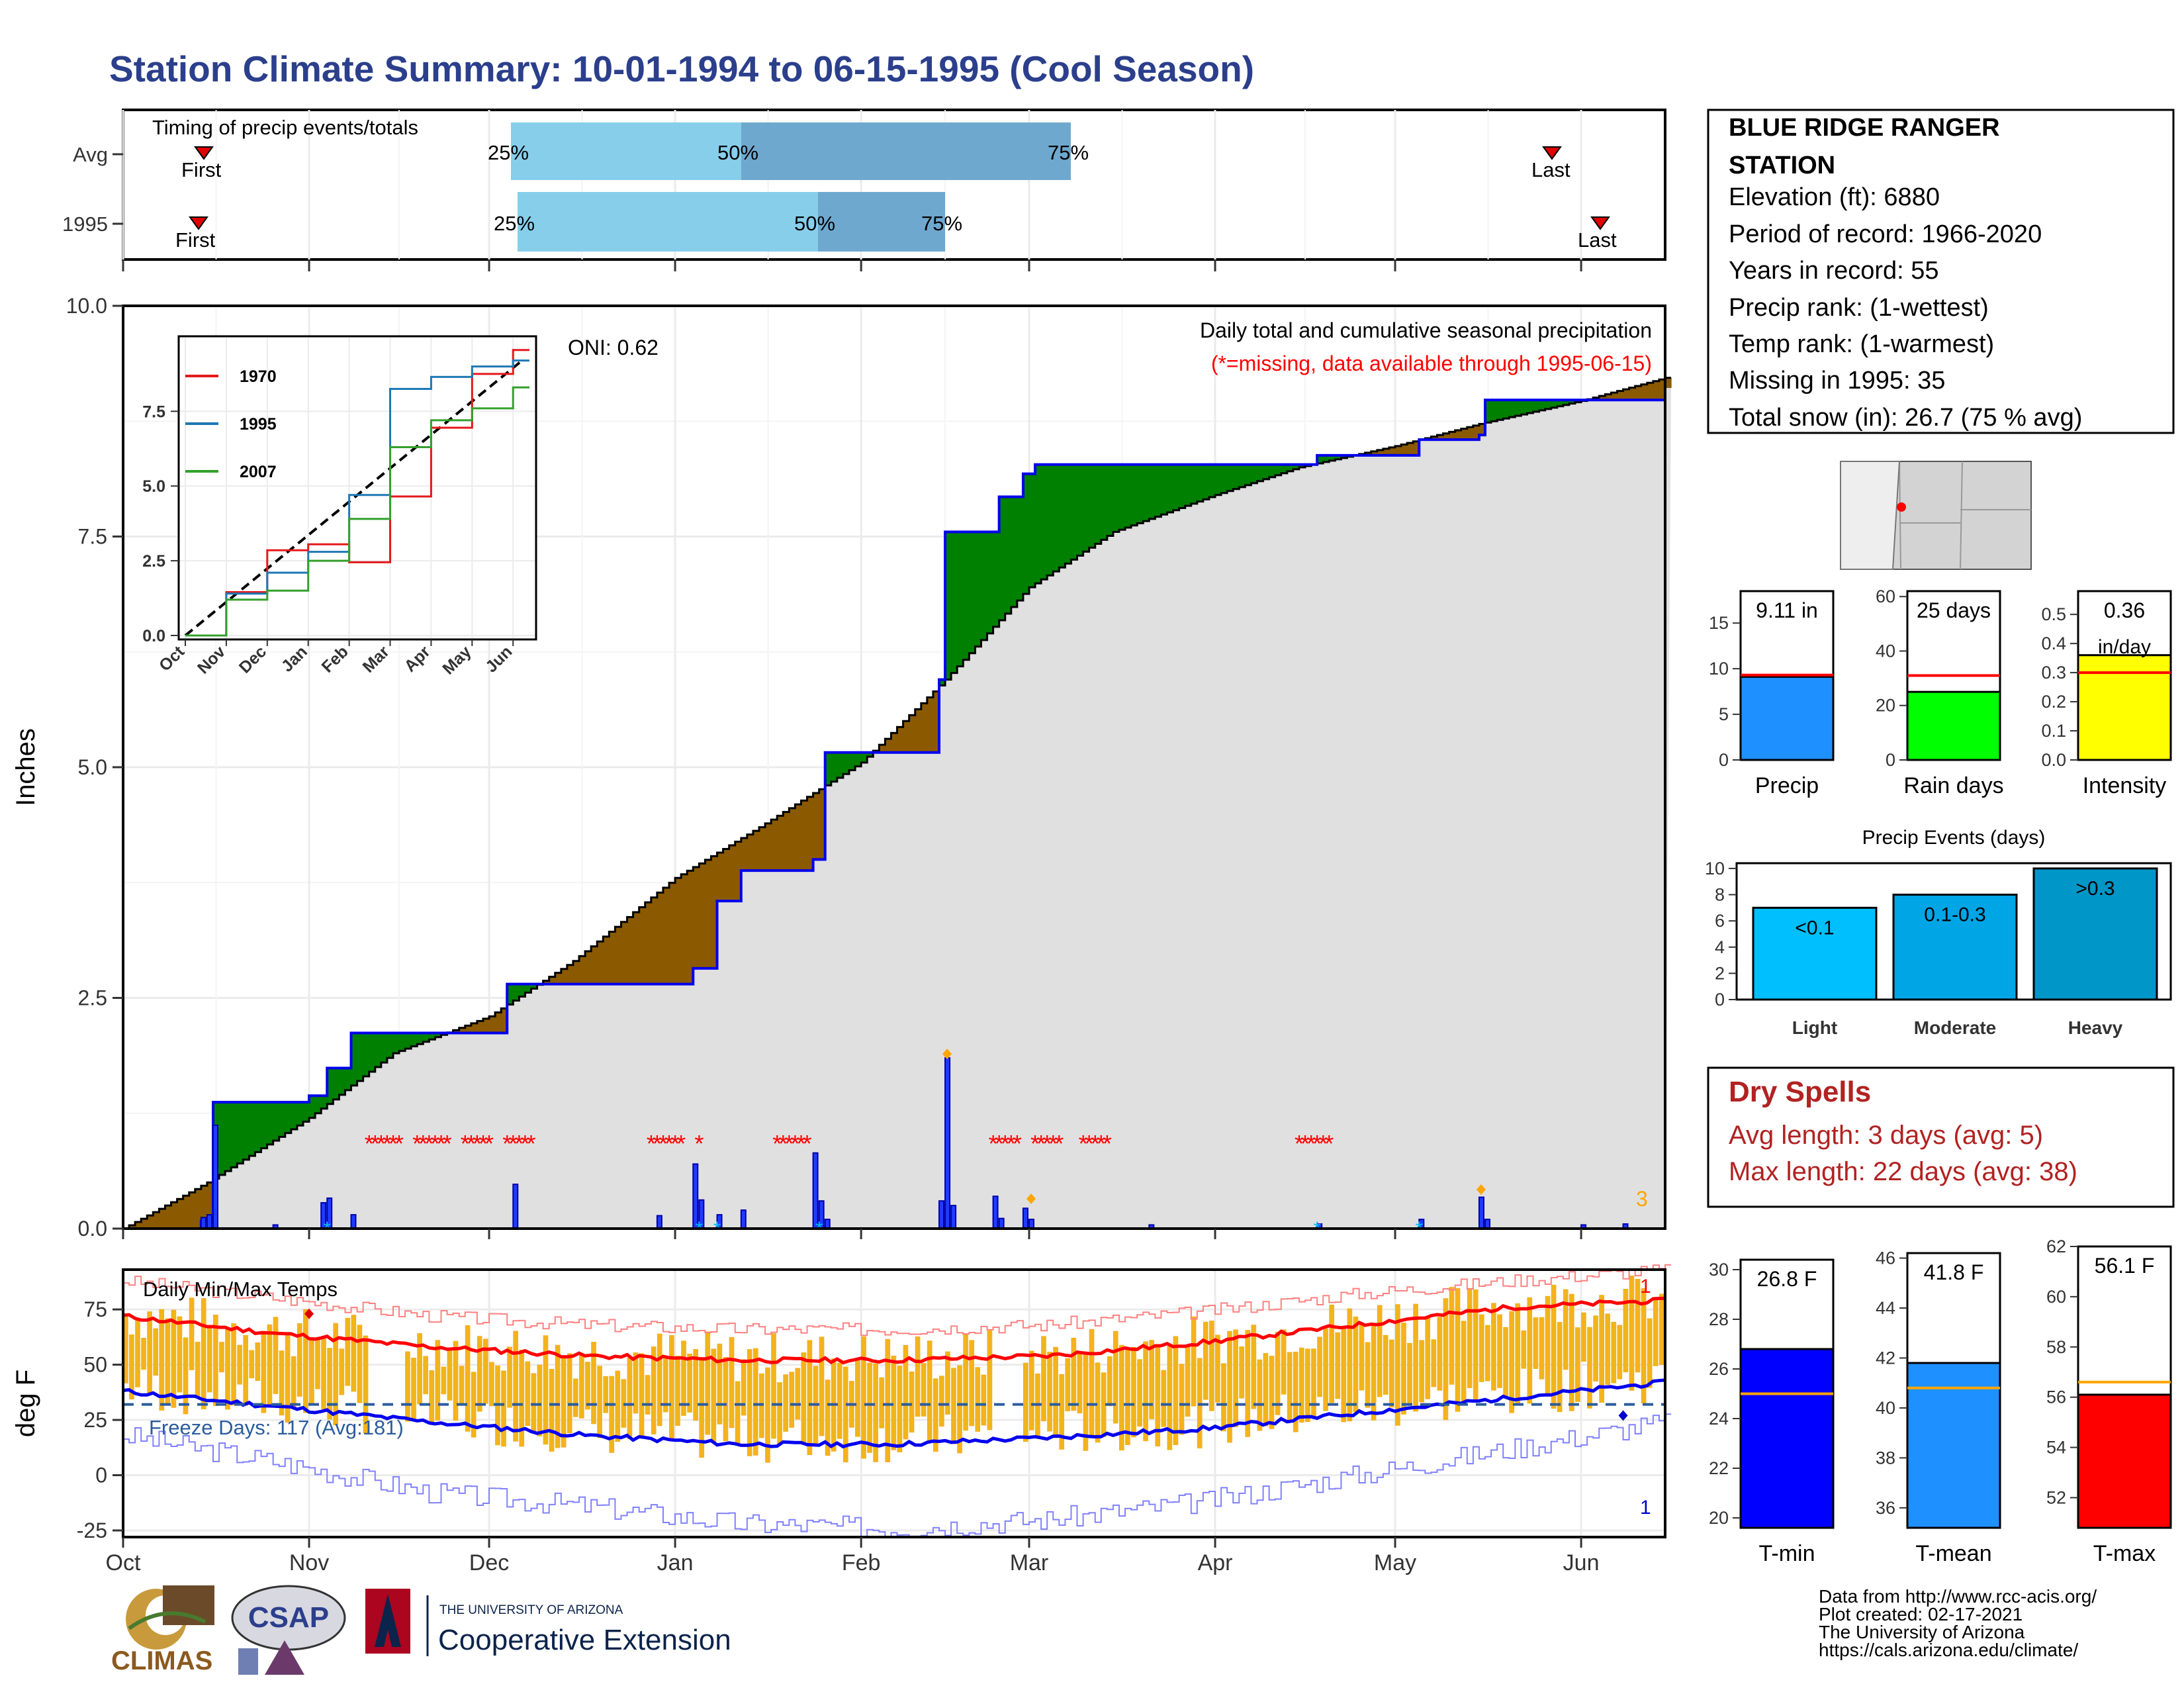 The height and width of the screenshot is (1688, 2184). I want to click on dry-spells-avg: Avg length: 3 days (avg: 5), so click(1886, 1135).